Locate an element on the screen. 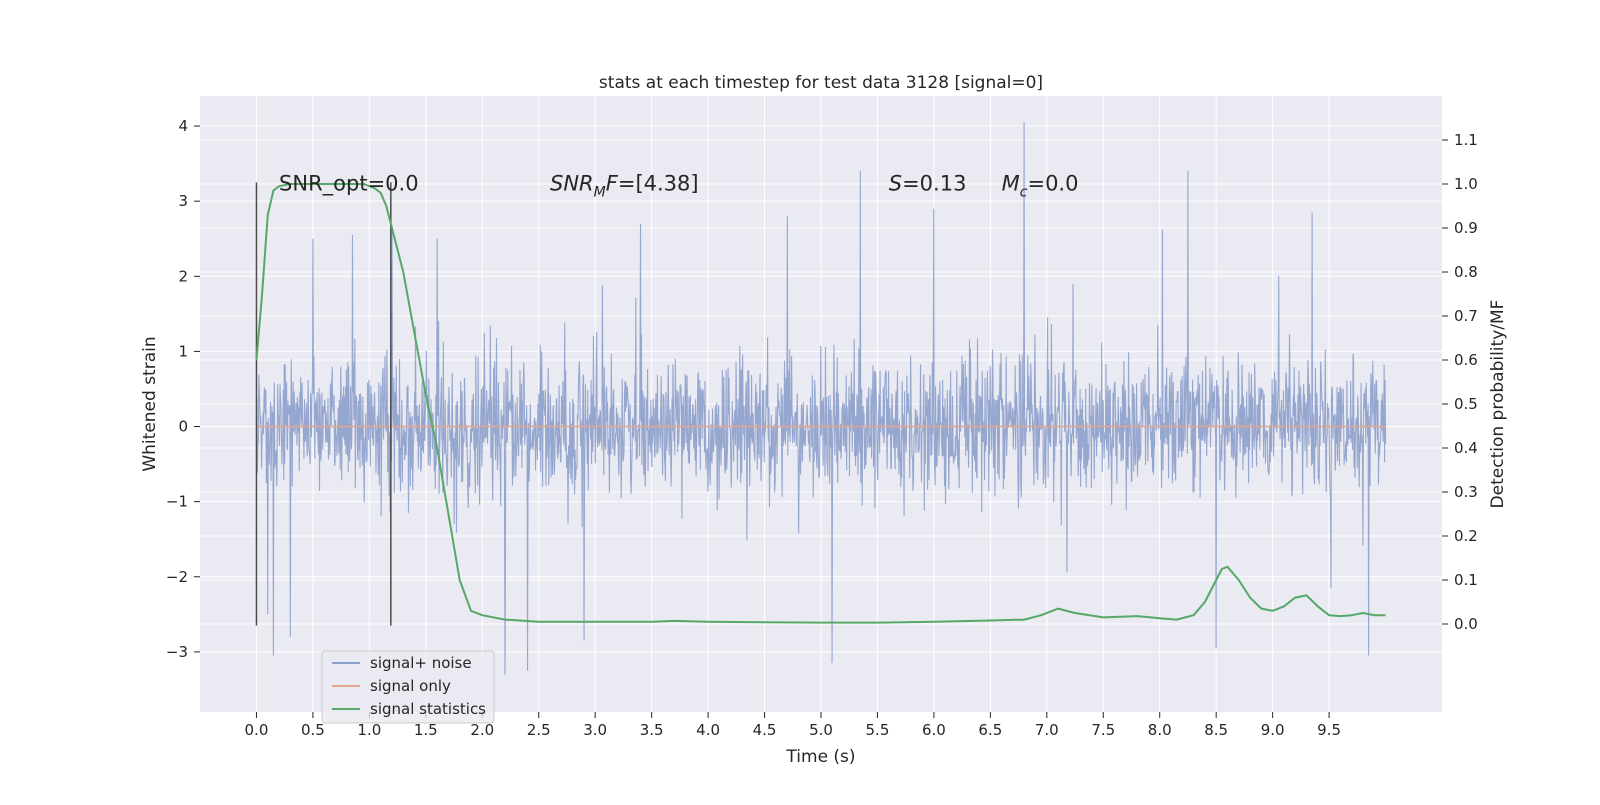 Image resolution: width=1600 pixels, height=805 pixels. y-tick-label: −3 is located at coordinates (177, 652).